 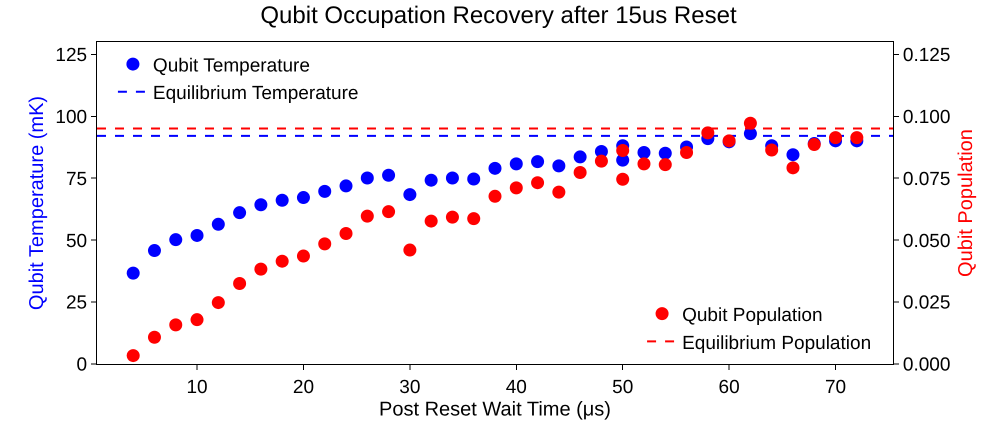 What do you see at coordinates (37, 203) in the screenshot?
I see `y-axis-title: Qubit Temperature (mK)` at bounding box center [37, 203].